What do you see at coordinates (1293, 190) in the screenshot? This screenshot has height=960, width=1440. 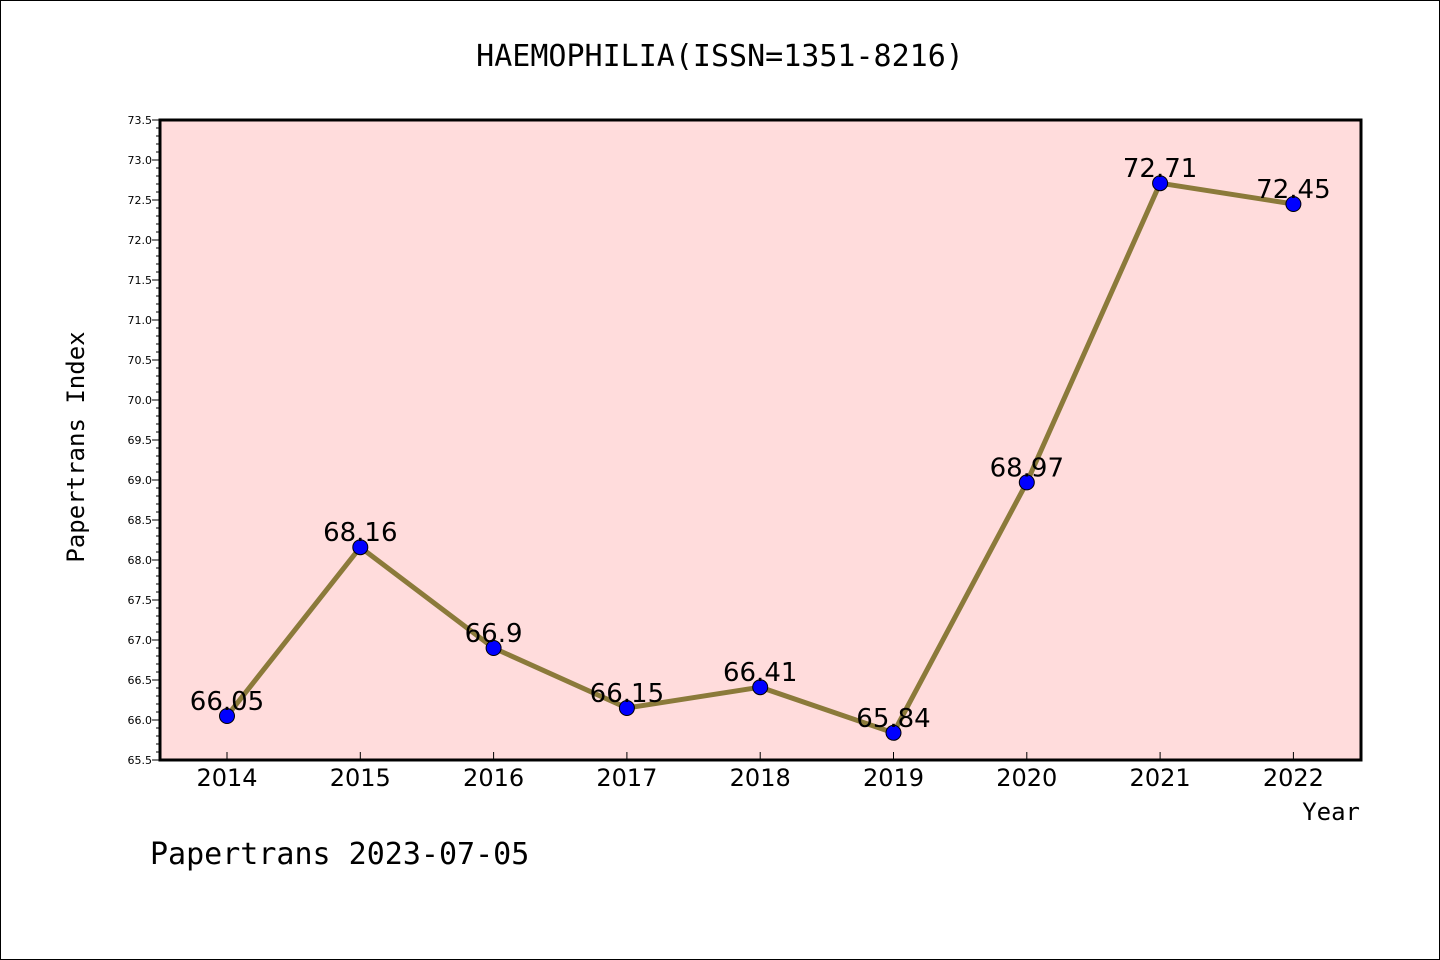 I see `data-label: 72.45` at bounding box center [1293, 190].